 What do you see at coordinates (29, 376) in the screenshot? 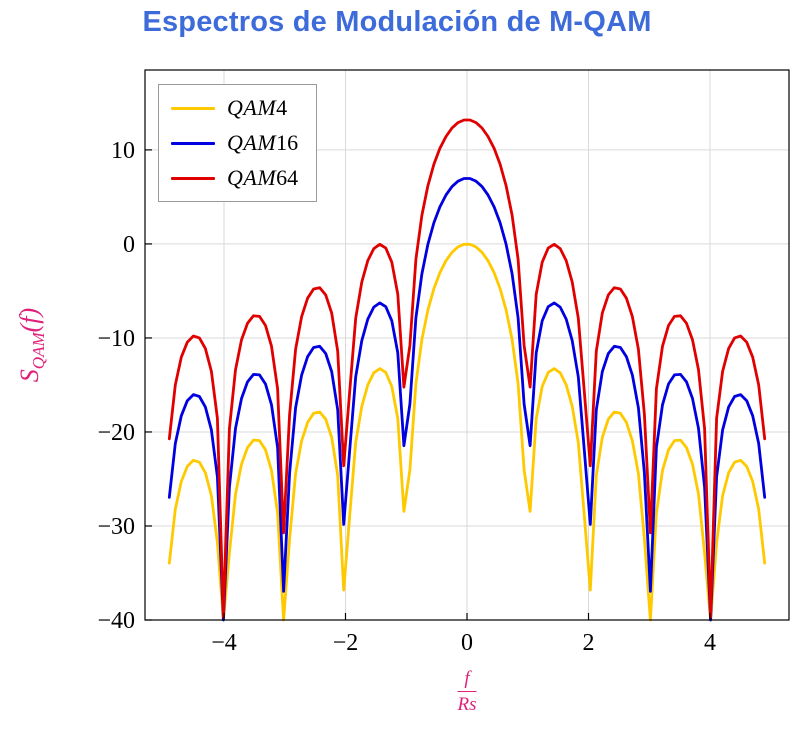
I see `y-axis-label-base: S` at bounding box center [29, 376].